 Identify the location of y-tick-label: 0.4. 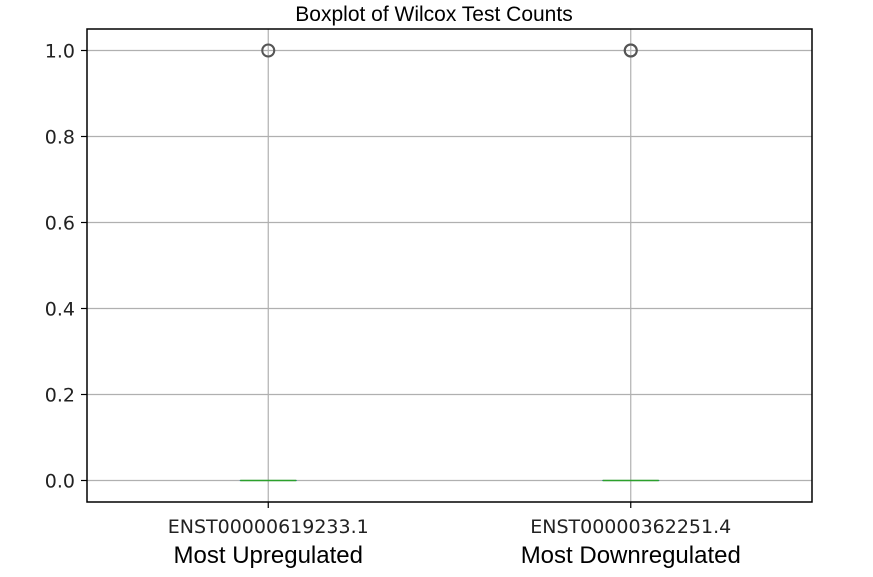
(60, 310).